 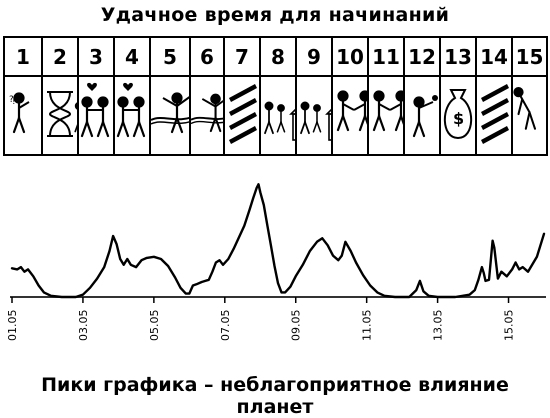 I want to click on day-number: 10, so click(x=351, y=57).